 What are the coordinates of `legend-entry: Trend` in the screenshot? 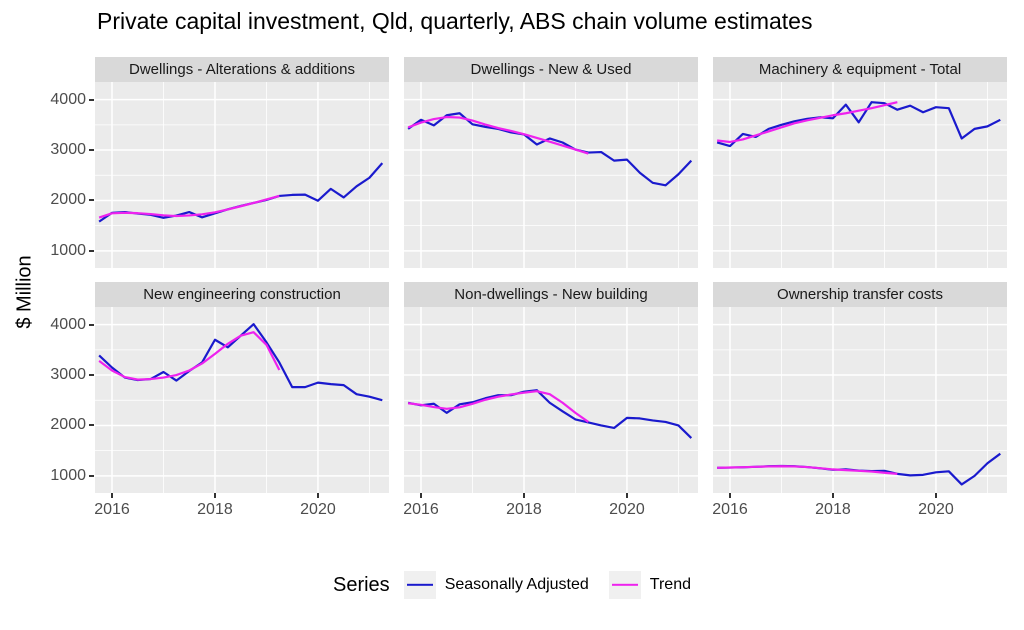 It's located at (649, 585).